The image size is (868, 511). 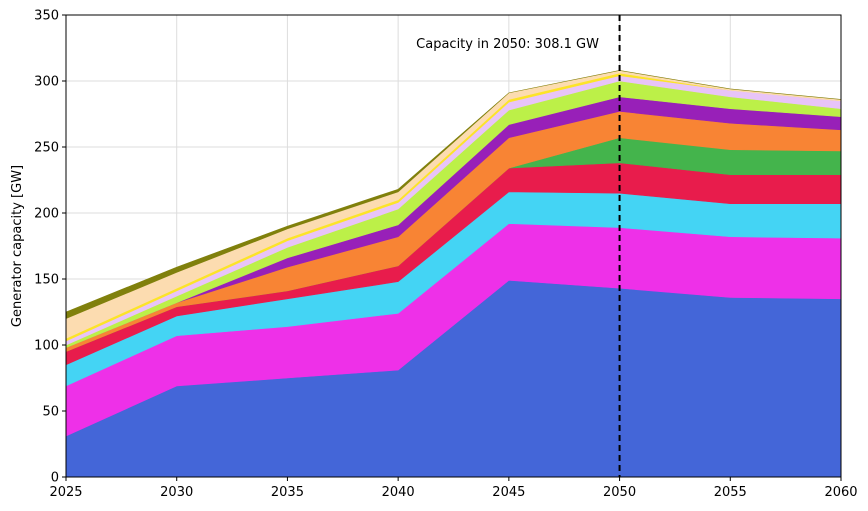 I want to click on y-tick-label-4: 200, so click(x=46, y=214).